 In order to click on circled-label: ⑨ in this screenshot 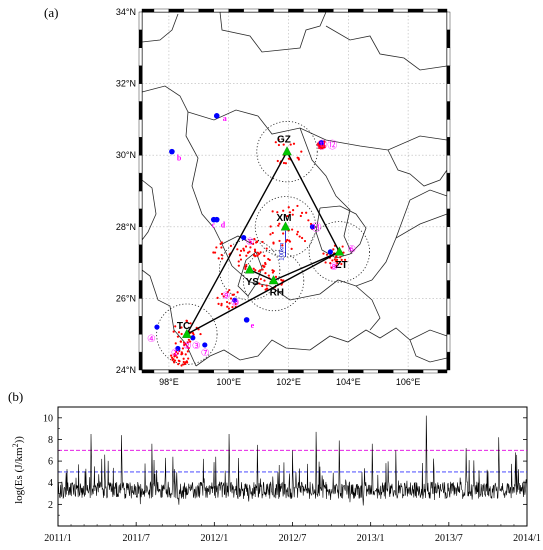, I will do `click(226, 296)`.